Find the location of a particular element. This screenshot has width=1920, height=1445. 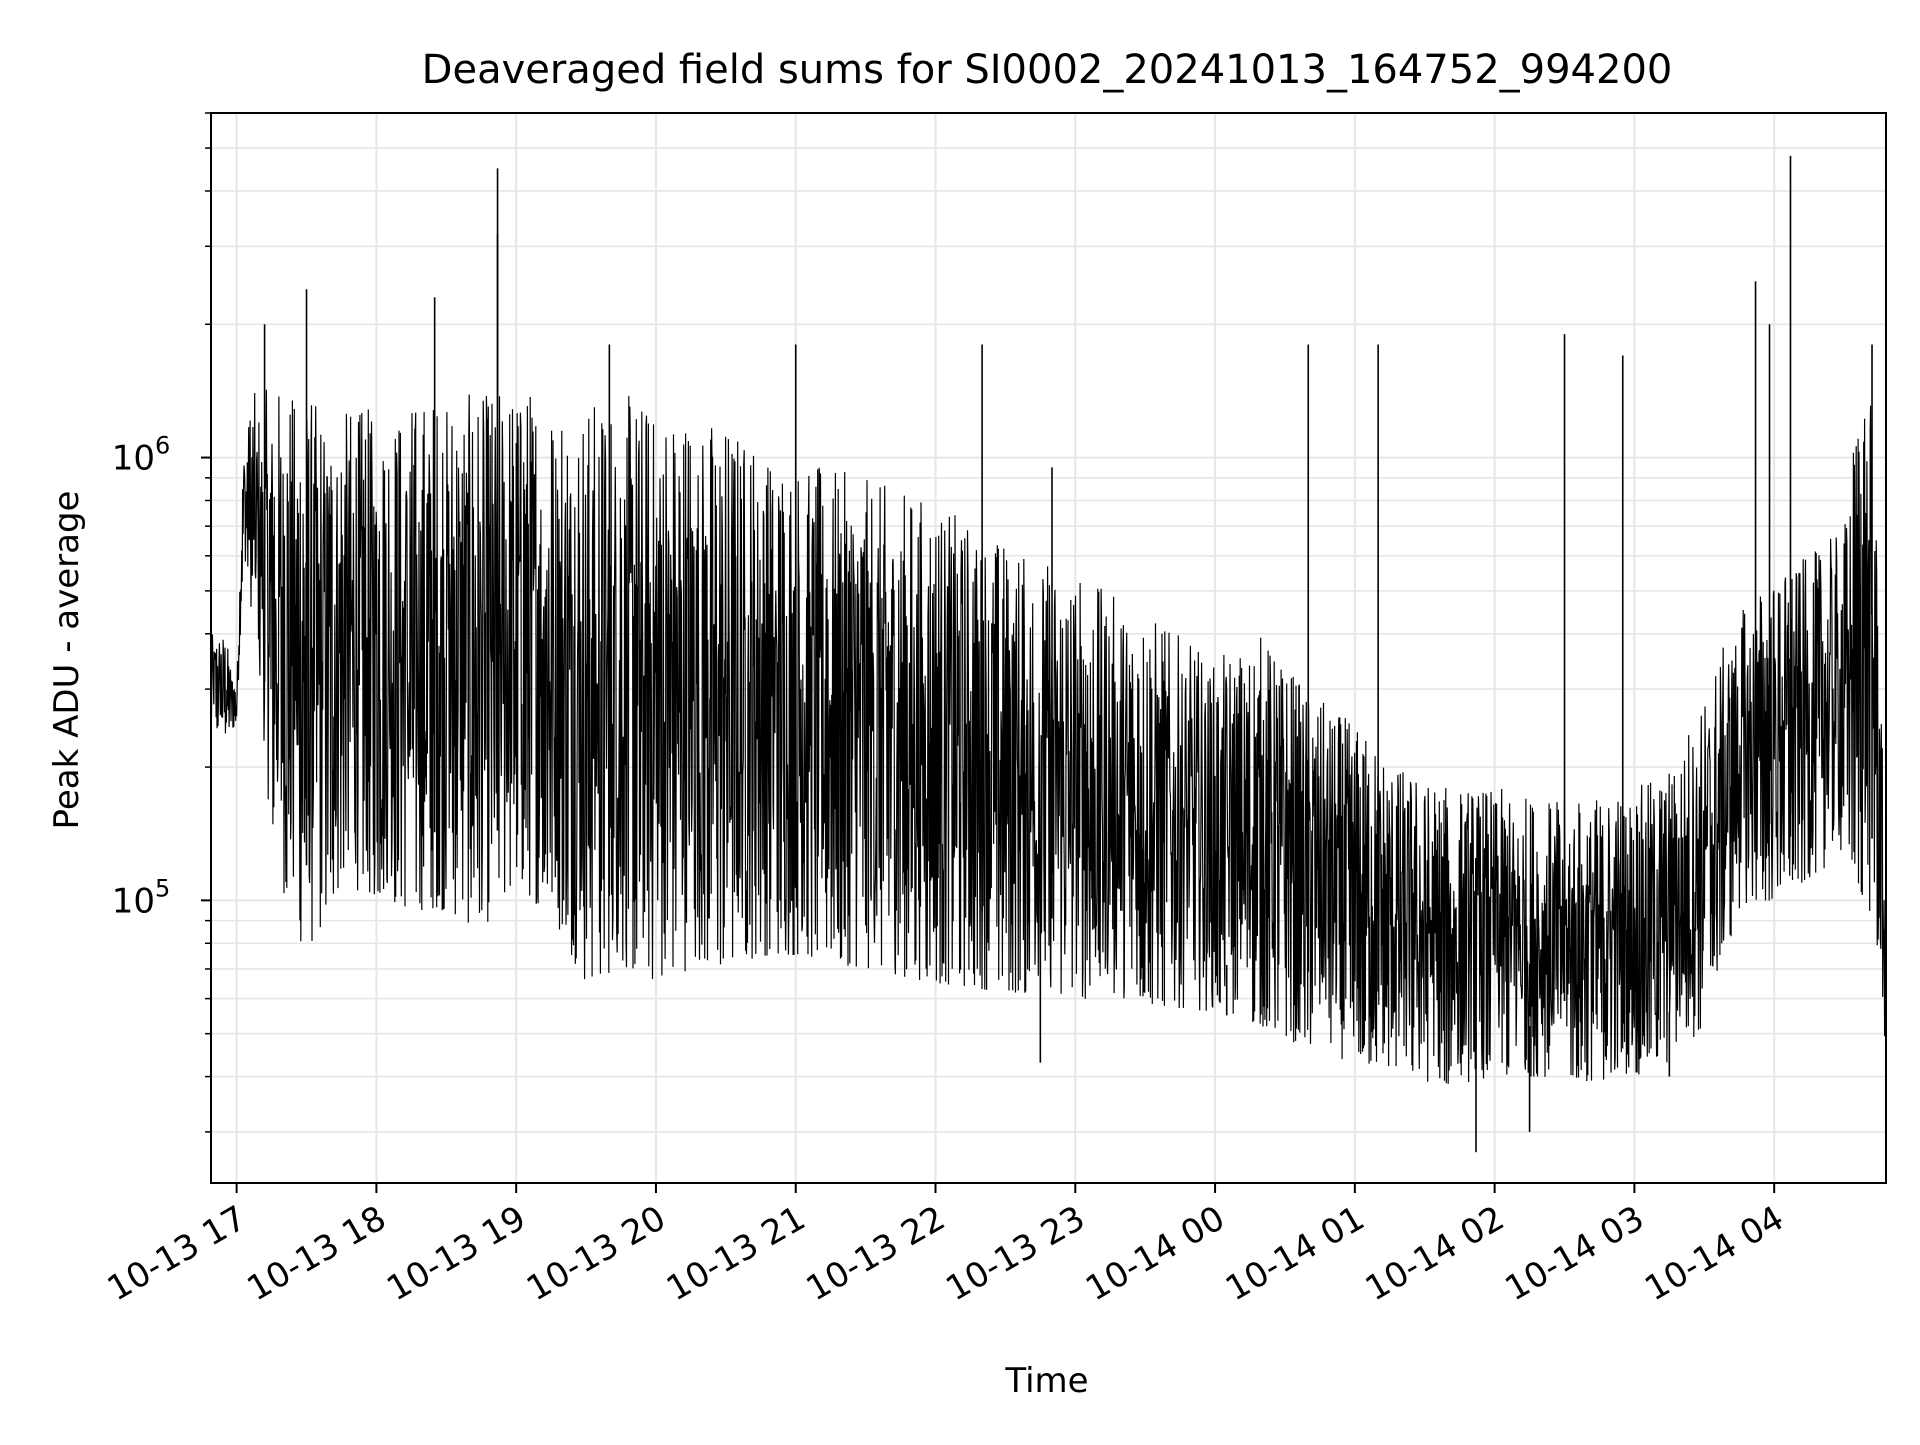

y-axis-label: Peak ADU - average is located at coordinates (67, 660).